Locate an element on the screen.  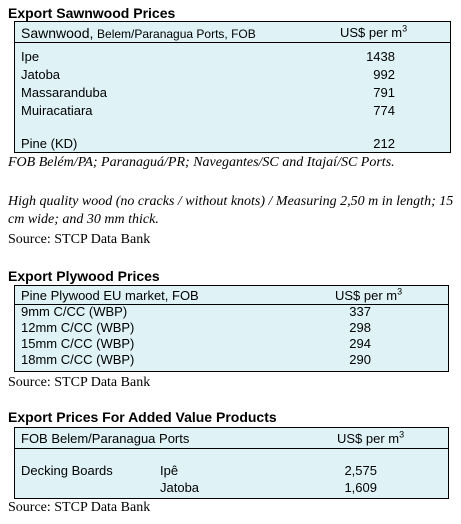
plywood-source: Source: STCP Data Bank is located at coordinates (79, 382).